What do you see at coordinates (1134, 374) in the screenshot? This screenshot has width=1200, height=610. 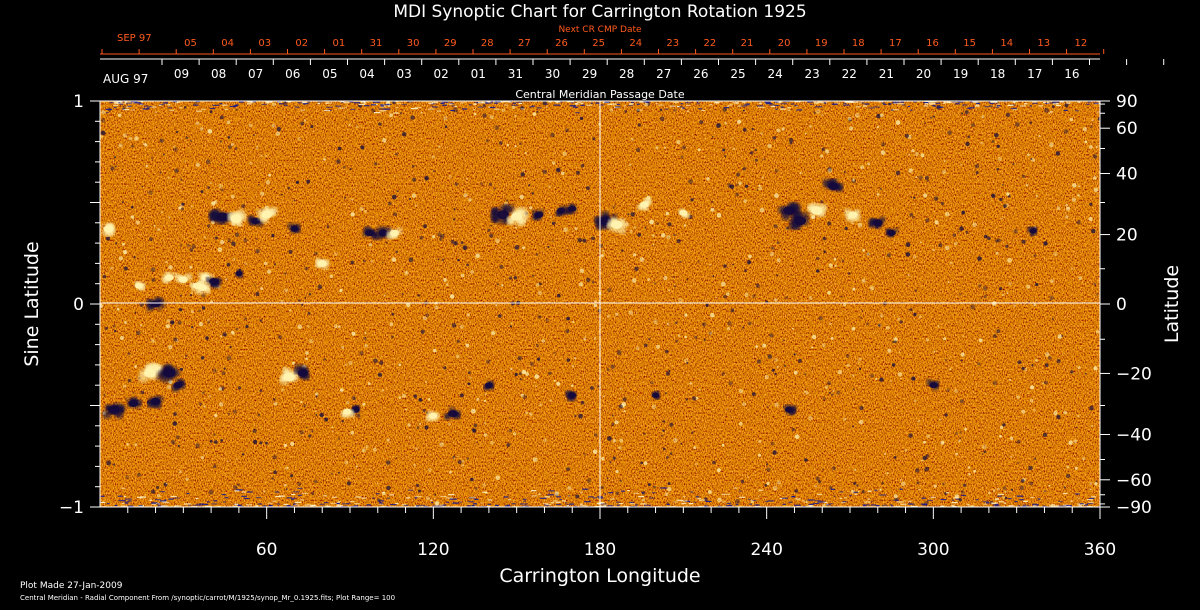 I see `y-right-tick-label: −20` at bounding box center [1134, 374].